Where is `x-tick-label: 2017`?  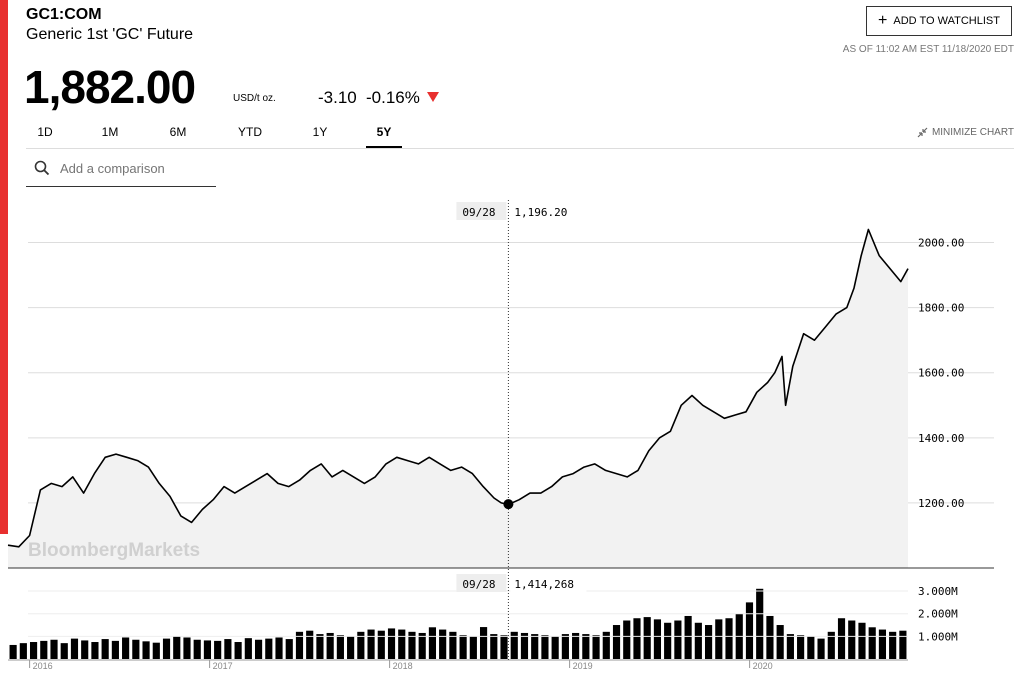
x-tick-label: 2017 is located at coordinates (223, 666).